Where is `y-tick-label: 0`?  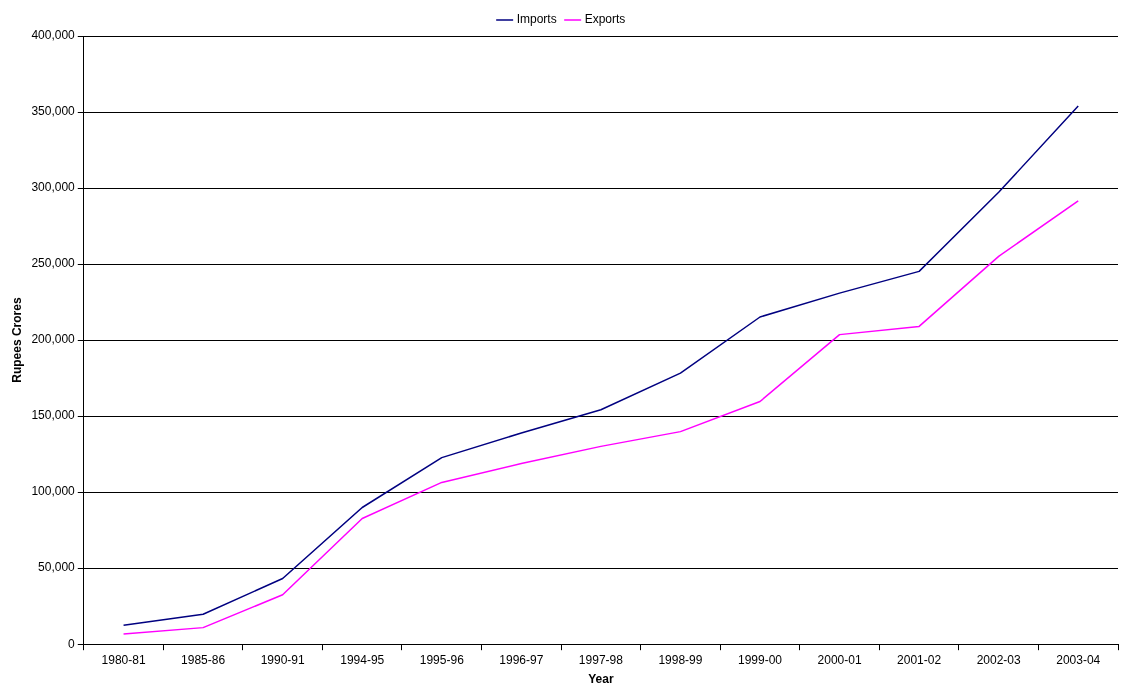 y-tick-label: 0 is located at coordinates (72, 643).